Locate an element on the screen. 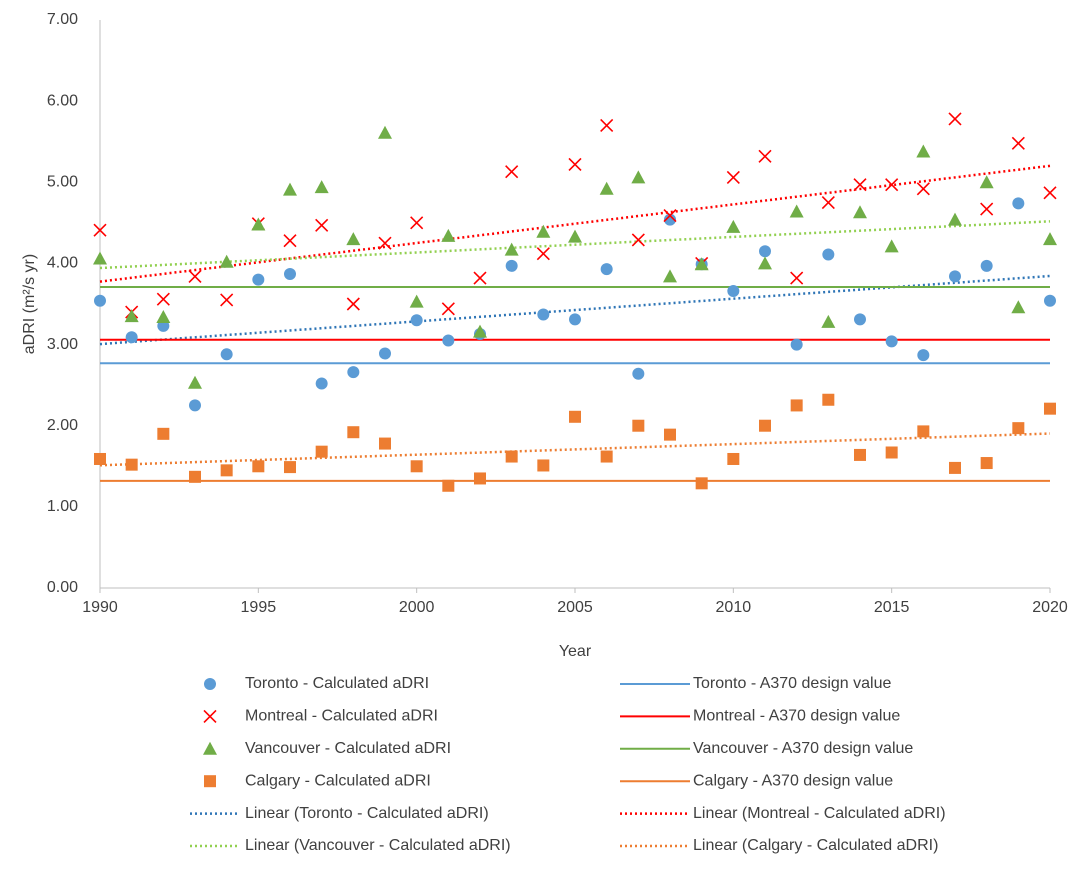 The width and height of the screenshot is (1076, 870). x-axis-label: Year is located at coordinates (575, 651).